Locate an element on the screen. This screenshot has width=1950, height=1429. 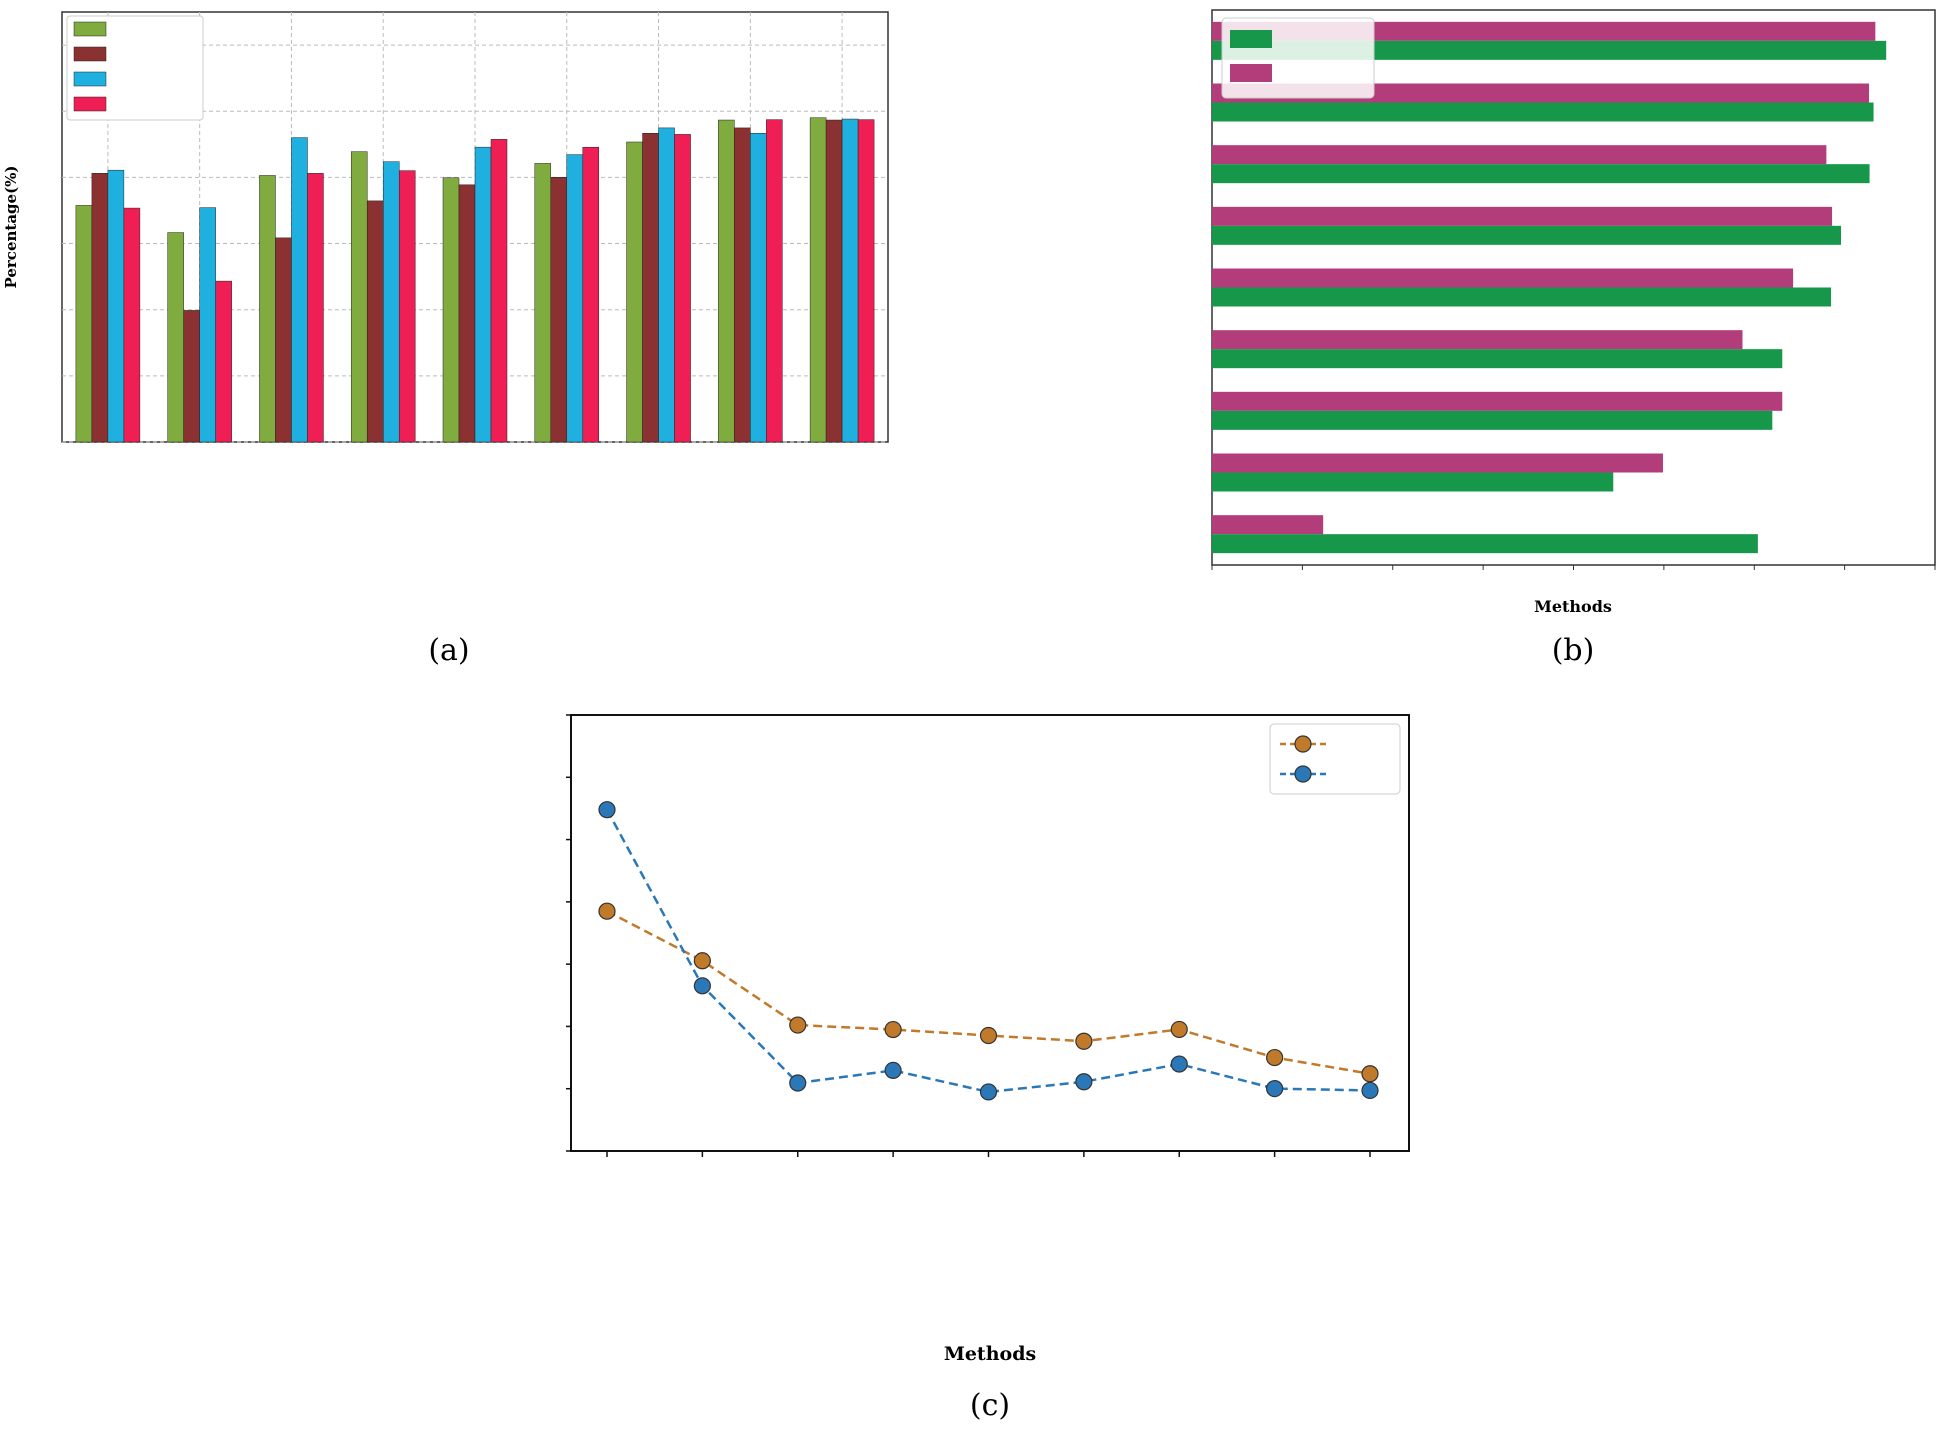
bar-mcc-ga-cnn is located at coordinates (1477, 340).